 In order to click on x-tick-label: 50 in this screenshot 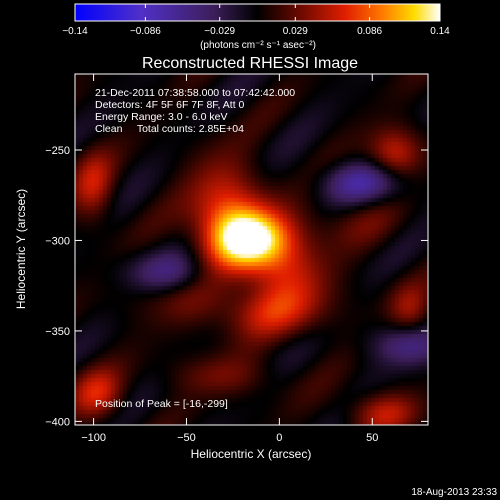, I will do `click(372, 438)`.